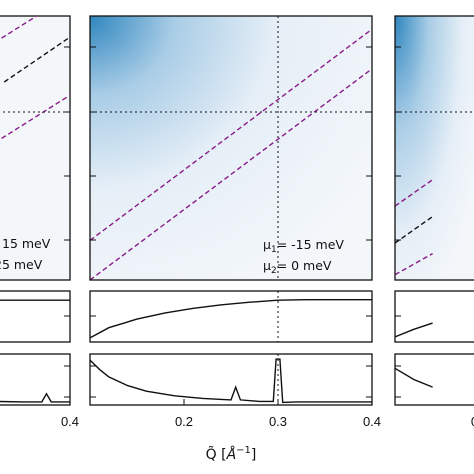 Image resolution: width=474 pixels, height=474 pixels. I want to click on left-panel-top: 15 meV 25 meV, so click(35, 148).